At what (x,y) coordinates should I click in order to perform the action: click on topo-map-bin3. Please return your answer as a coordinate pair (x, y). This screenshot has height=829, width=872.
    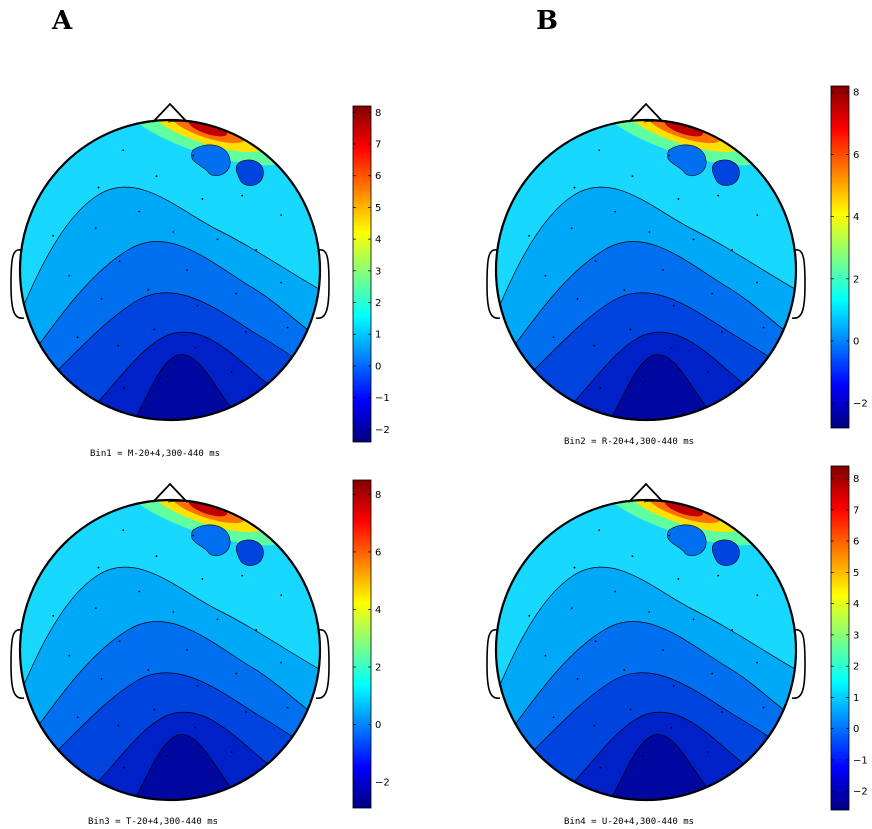
    Looking at the image, I should click on (170, 642).